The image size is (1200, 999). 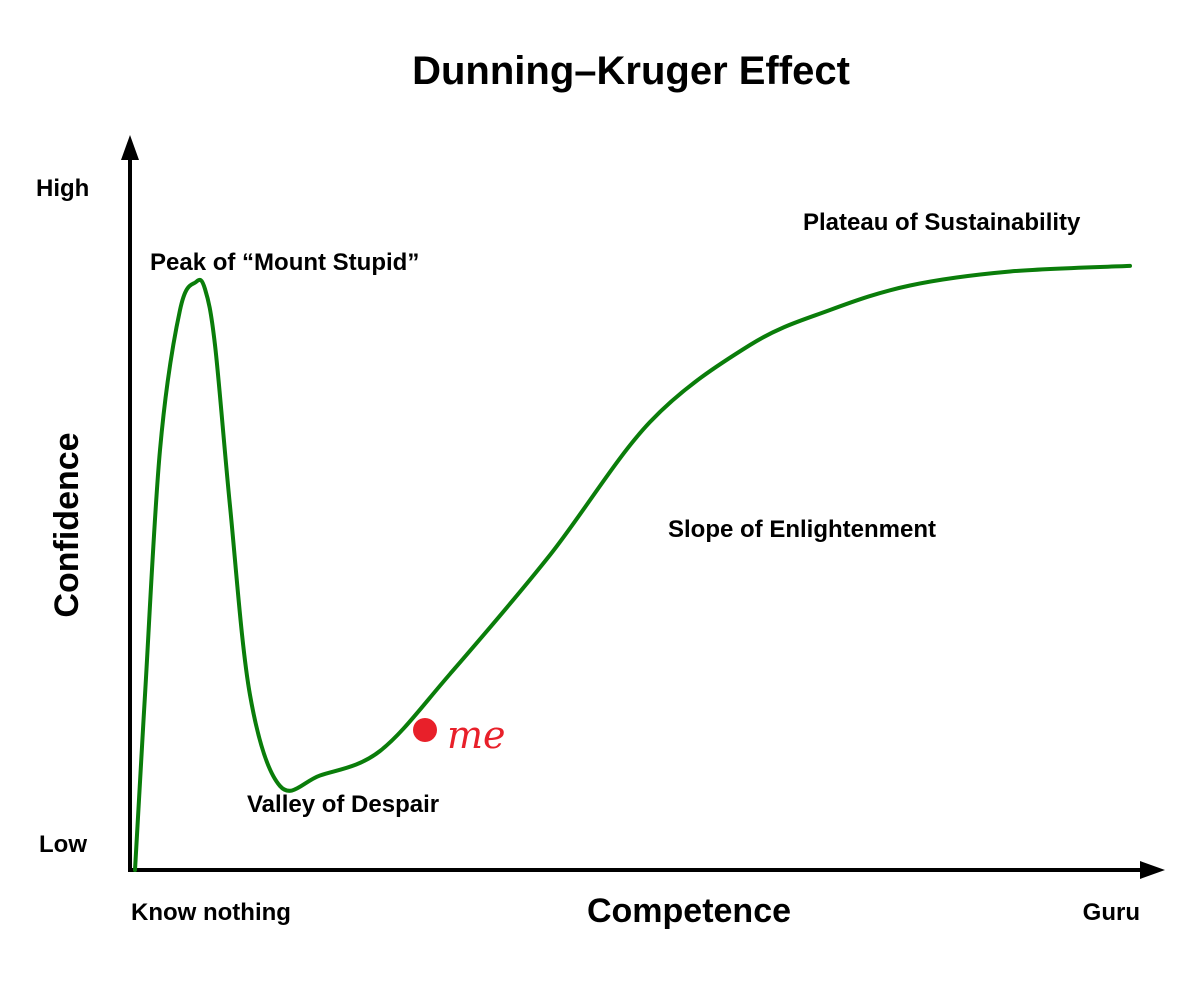 What do you see at coordinates (802, 529) in the screenshot?
I see `annotation-slope-of-enlightenment: Slope of Enlightenment` at bounding box center [802, 529].